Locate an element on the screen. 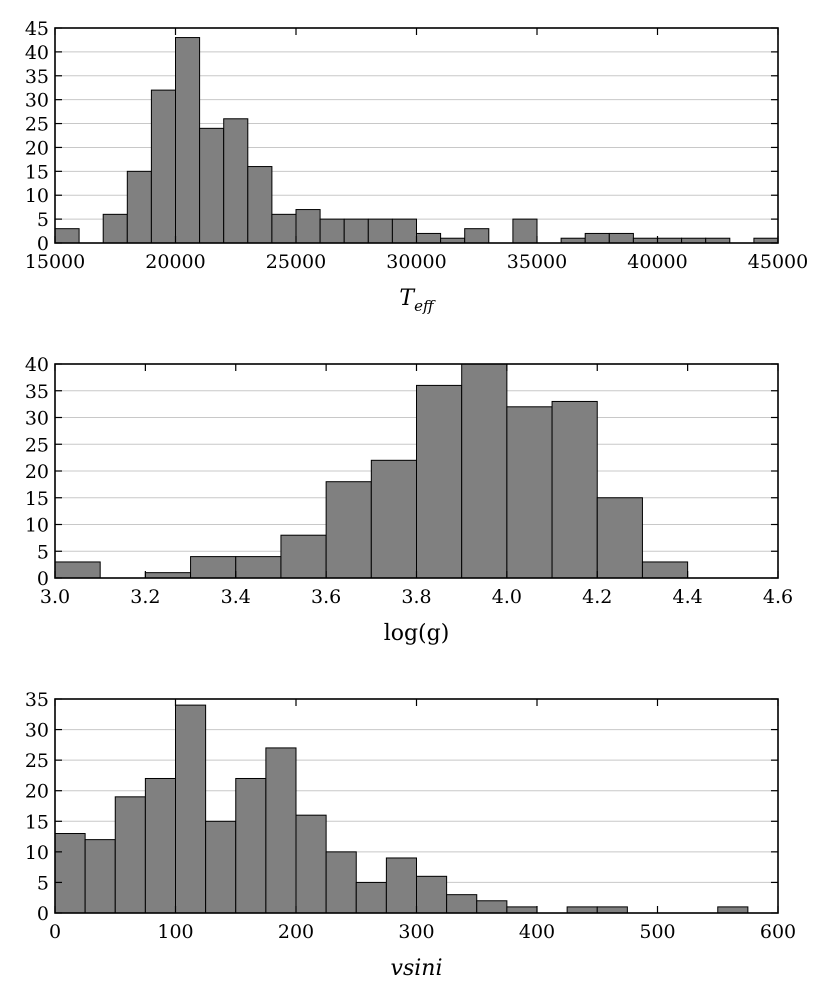  x-tick-label: 4.2 is located at coordinates (597, 597).